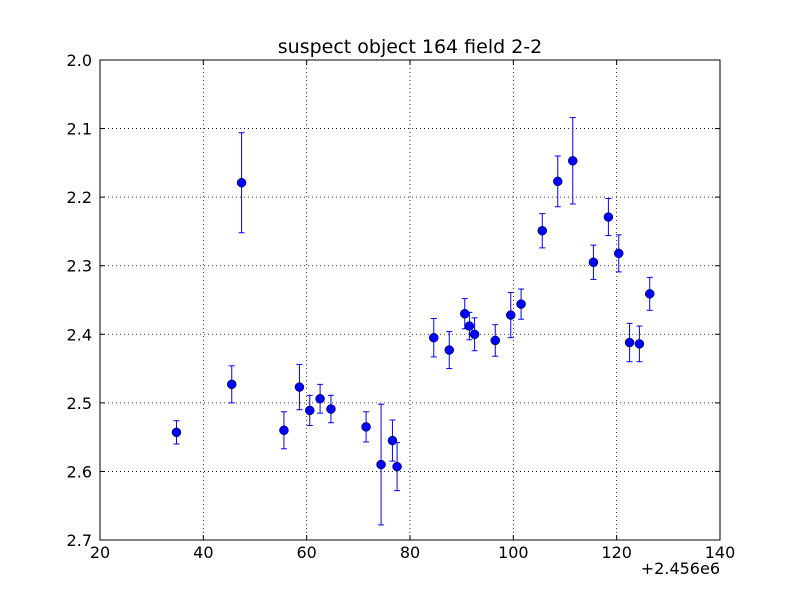  Describe the element at coordinates (616, 552) in the screenshot. I see `x-tick-label: 120` at that location.